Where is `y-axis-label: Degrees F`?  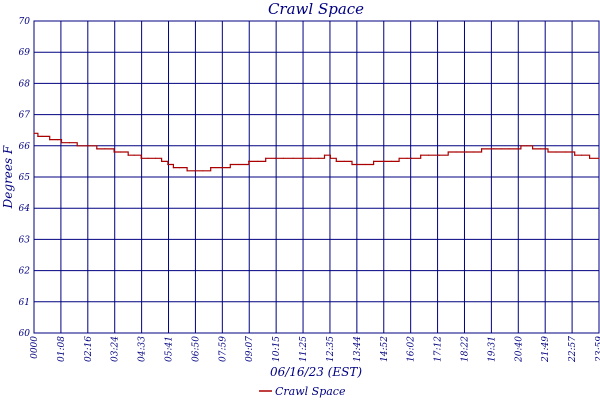
y-axis-label: Degrees F is located at coordinates (8, 177).